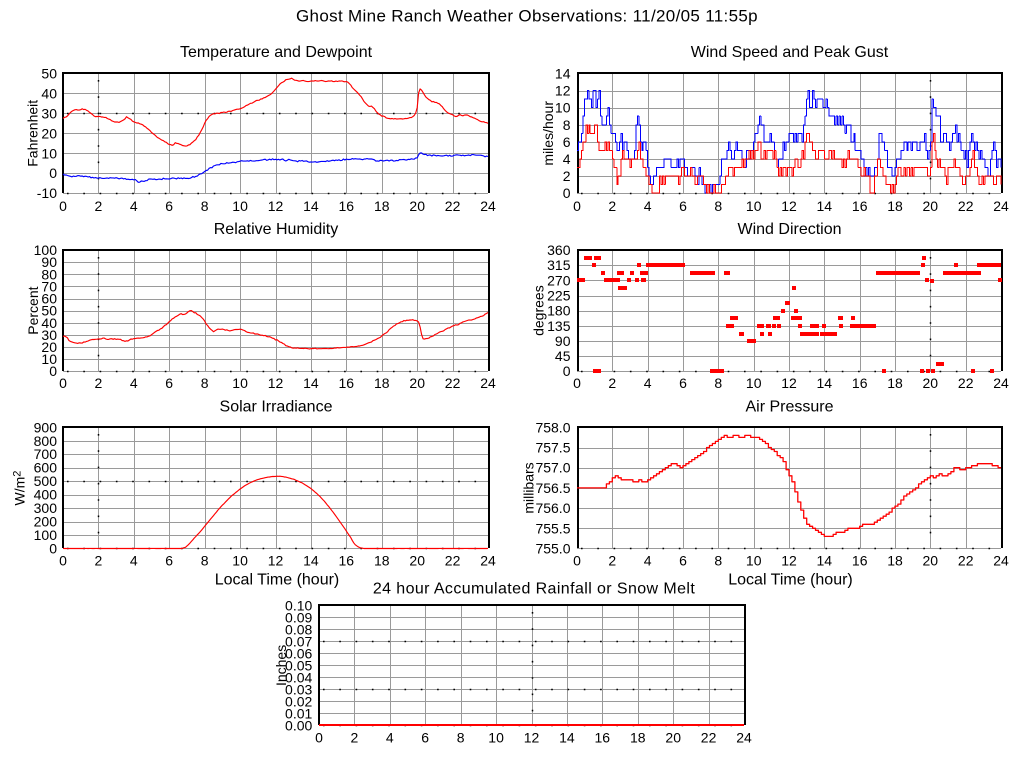 The image size is (1024, 768). Describe the element at coordinates (49, 299) in the screenshot. I see `svg-text: 60` at that location.